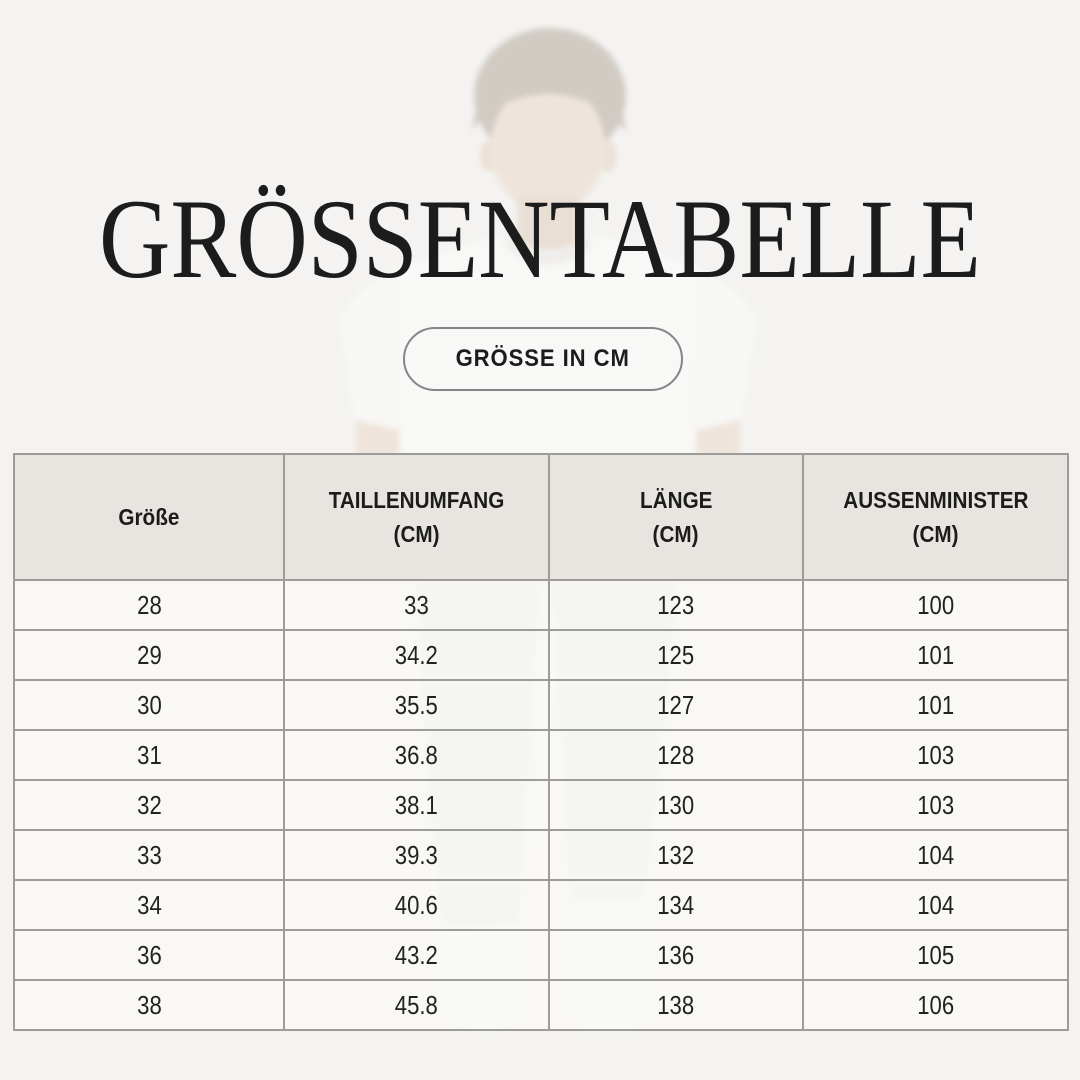  What do you see at coordinates (676, 517) in the screenshot?
I see `column-header: LÄNGE (CM)` at bounding box center [676, 517].